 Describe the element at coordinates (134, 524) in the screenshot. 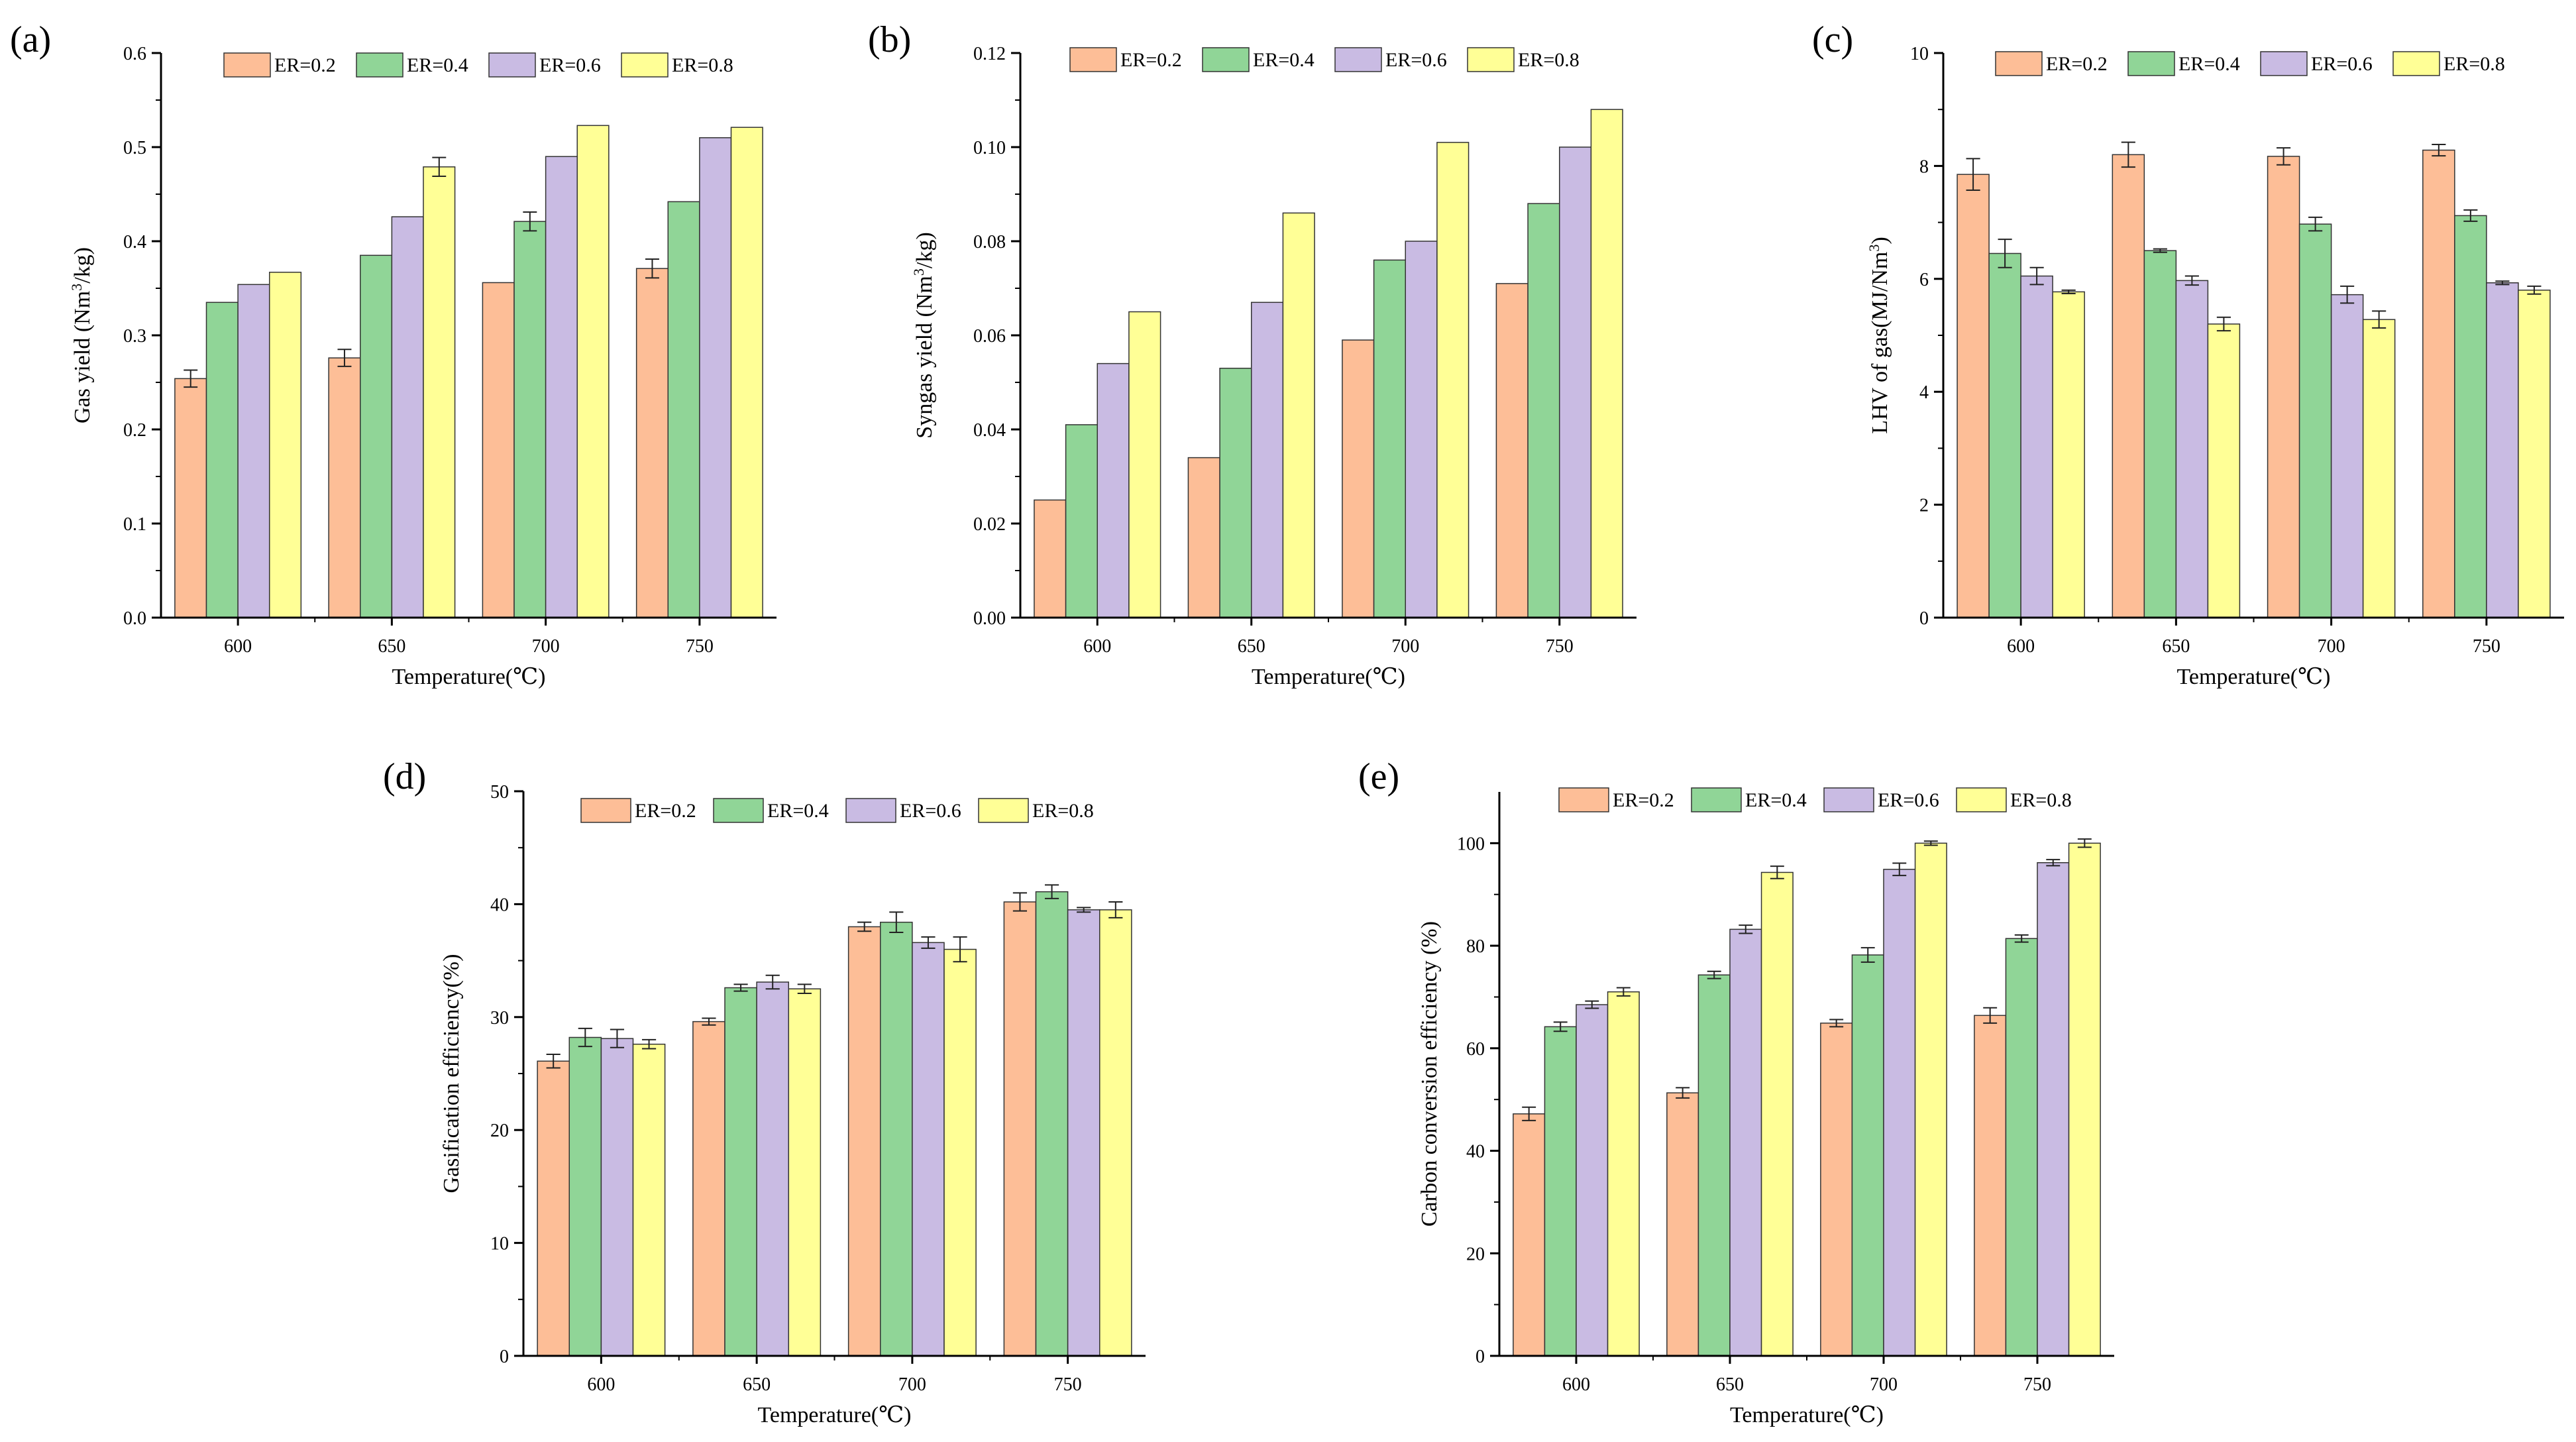

I see `y-tick-label: 0.1` at that location.